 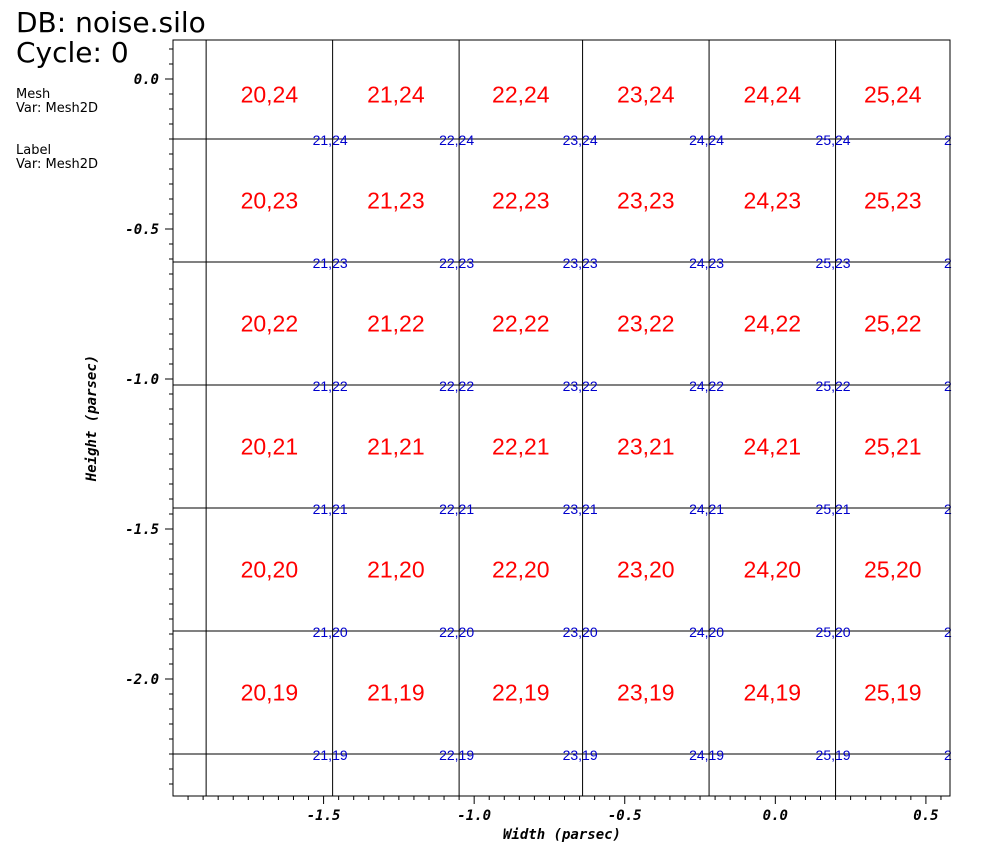 I want to click on node-label: 22,19, so click(x=456, y=755).